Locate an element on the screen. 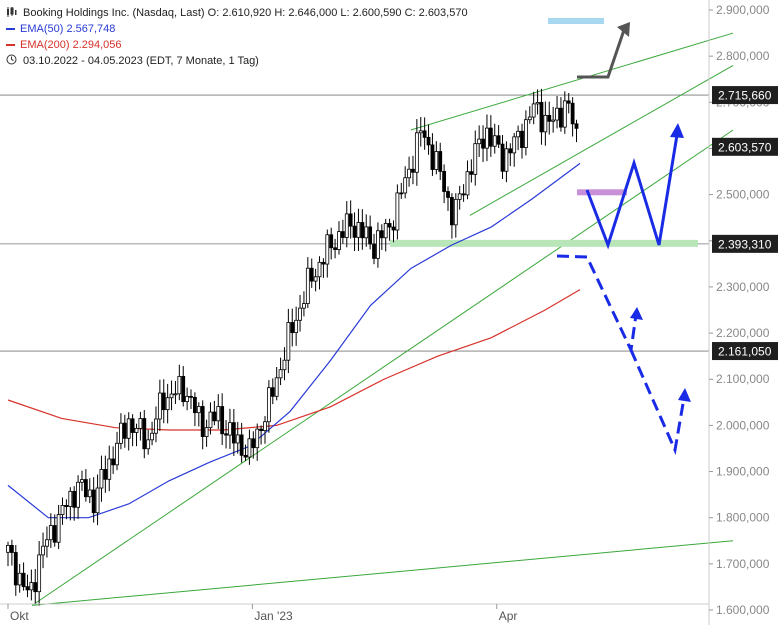 This screenshot has width=780, height=625. price-level-label: 2.161,050 is located at coordinates (745, 352).